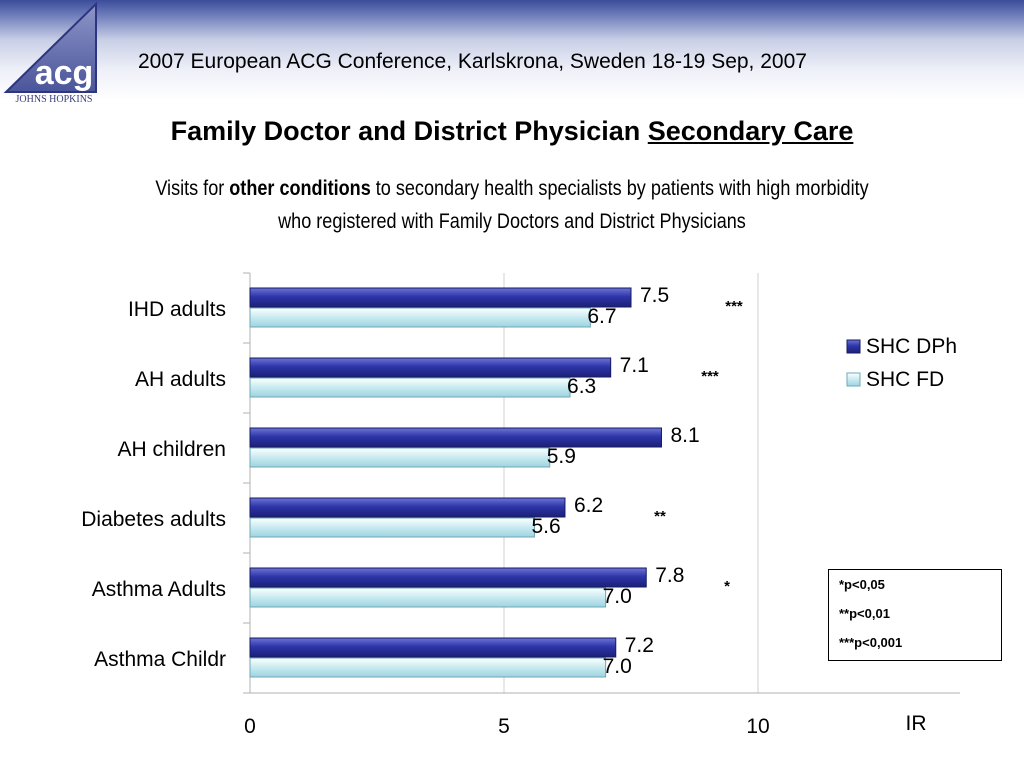 The image size is (1024, 768). What do you see at coordinates (669, 575) in the screenshot?
I see `data-label: 7.8` at bounding box center [669, 575].